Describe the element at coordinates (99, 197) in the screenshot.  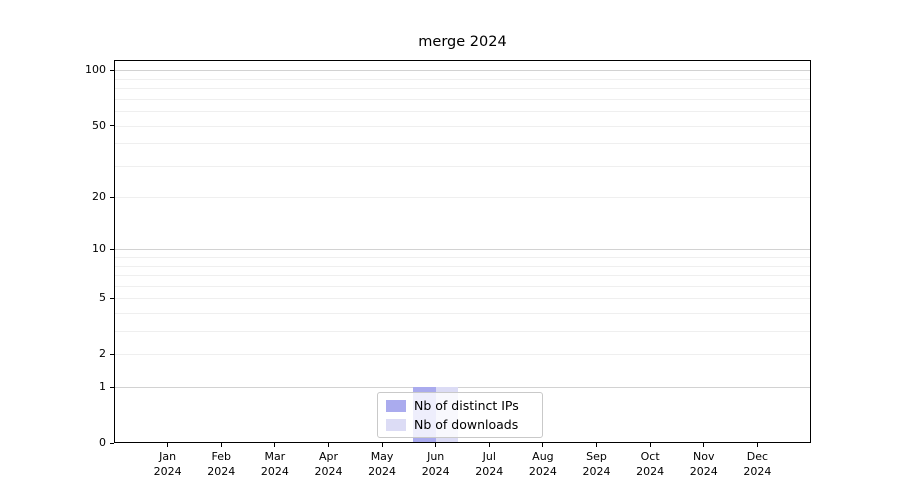
I see `y-tick-label: 20` at that location.